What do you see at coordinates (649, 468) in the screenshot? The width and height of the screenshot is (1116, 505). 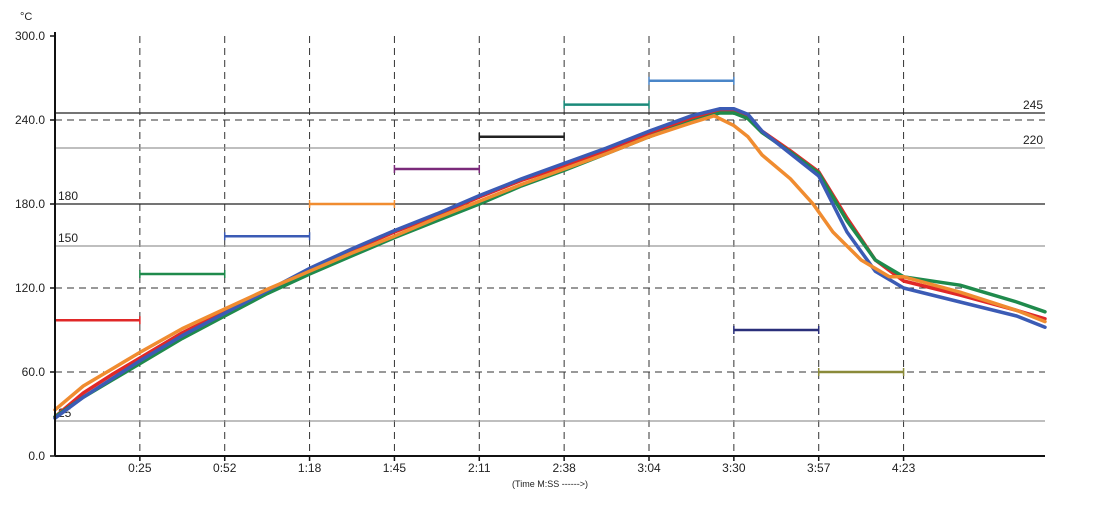 I see `x-tick-label-6: 3:04` at bounding box center [649, 468].